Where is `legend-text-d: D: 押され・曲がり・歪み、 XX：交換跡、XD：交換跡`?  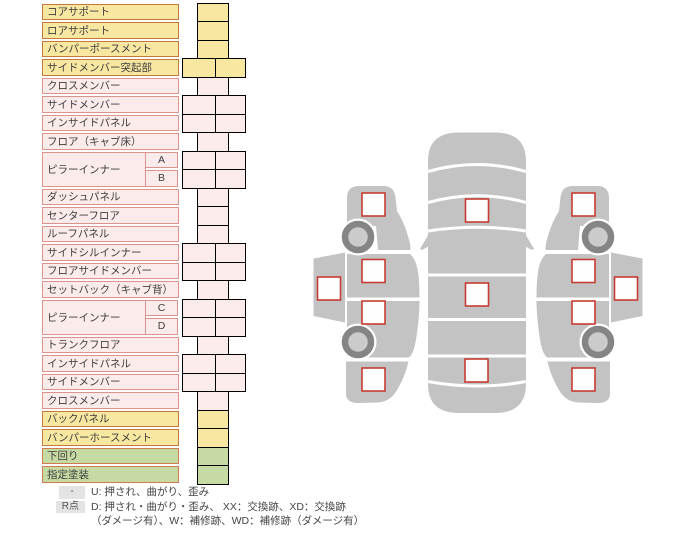
legend-text-d: D: 押され・曲がり・歪み、 XX：交換跡、XD：交換跡 is located at coordinates (218, 506).